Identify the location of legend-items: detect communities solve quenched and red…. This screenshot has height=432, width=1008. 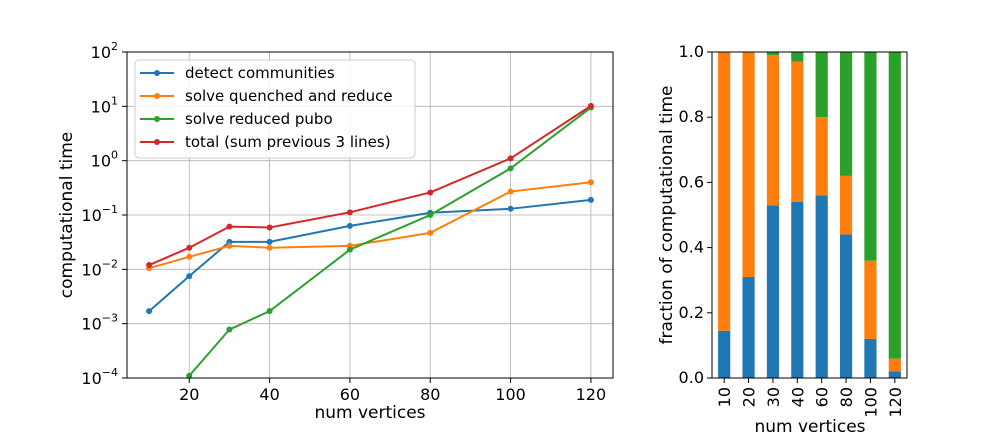
(266, 107).